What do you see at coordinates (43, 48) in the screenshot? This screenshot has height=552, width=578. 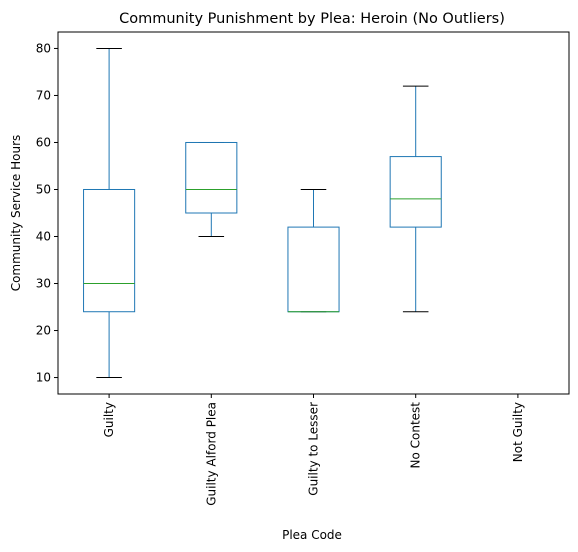 I see `y-tick-label: 80` at bounding box center [43, 48].